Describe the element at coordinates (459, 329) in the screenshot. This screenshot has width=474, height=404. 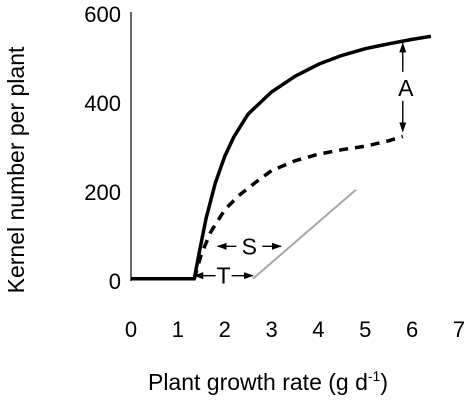
I see `x-tick-label: 7` at that location.